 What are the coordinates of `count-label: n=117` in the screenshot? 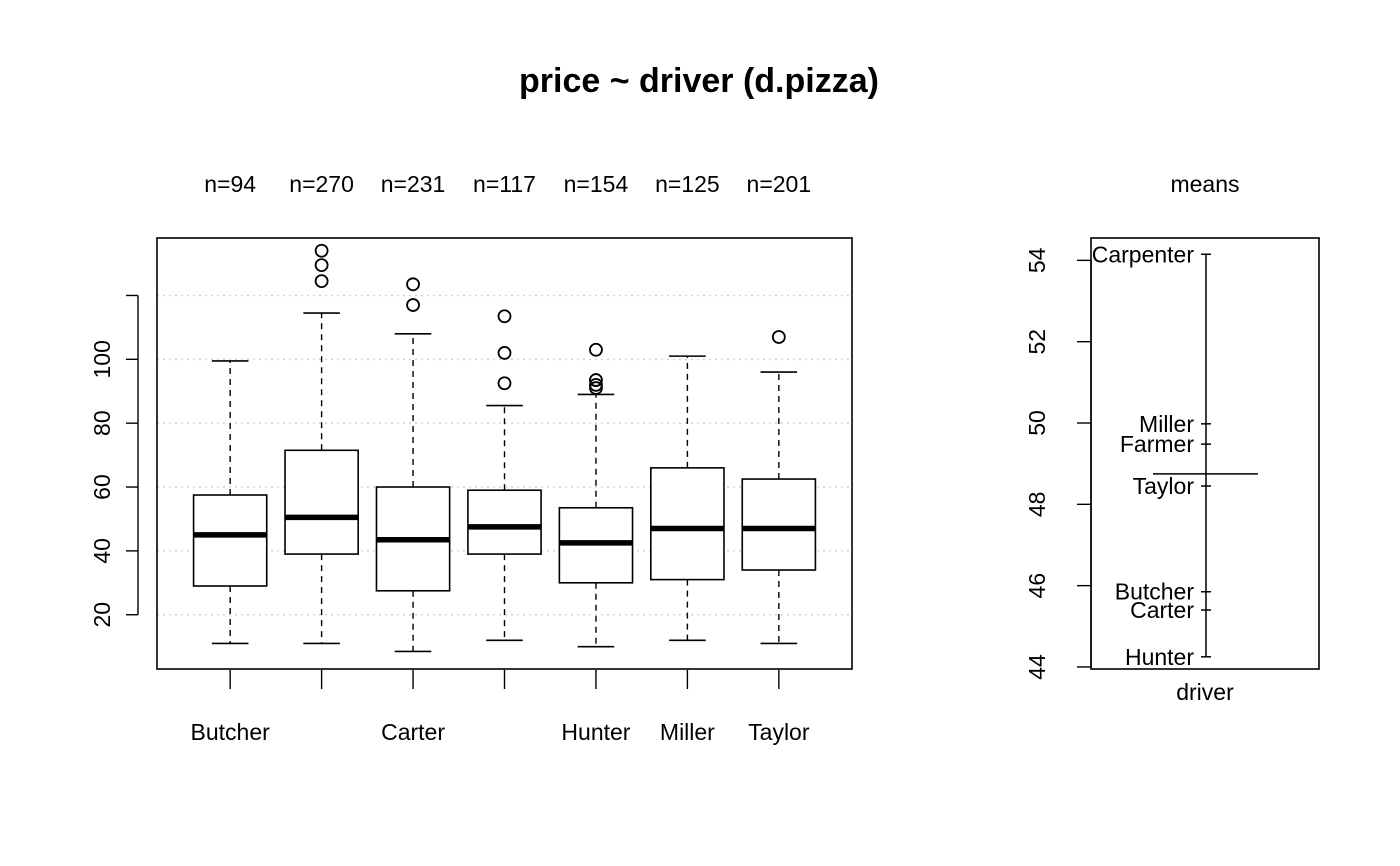 It's located at (504, 184).